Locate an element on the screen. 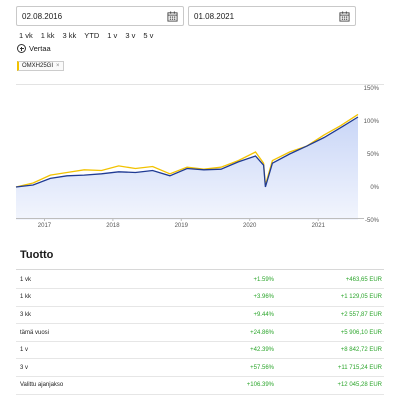 The height and width of the screenshot is (400, 400). x-tick-label: 2021 is located at coordinates (319, 226).